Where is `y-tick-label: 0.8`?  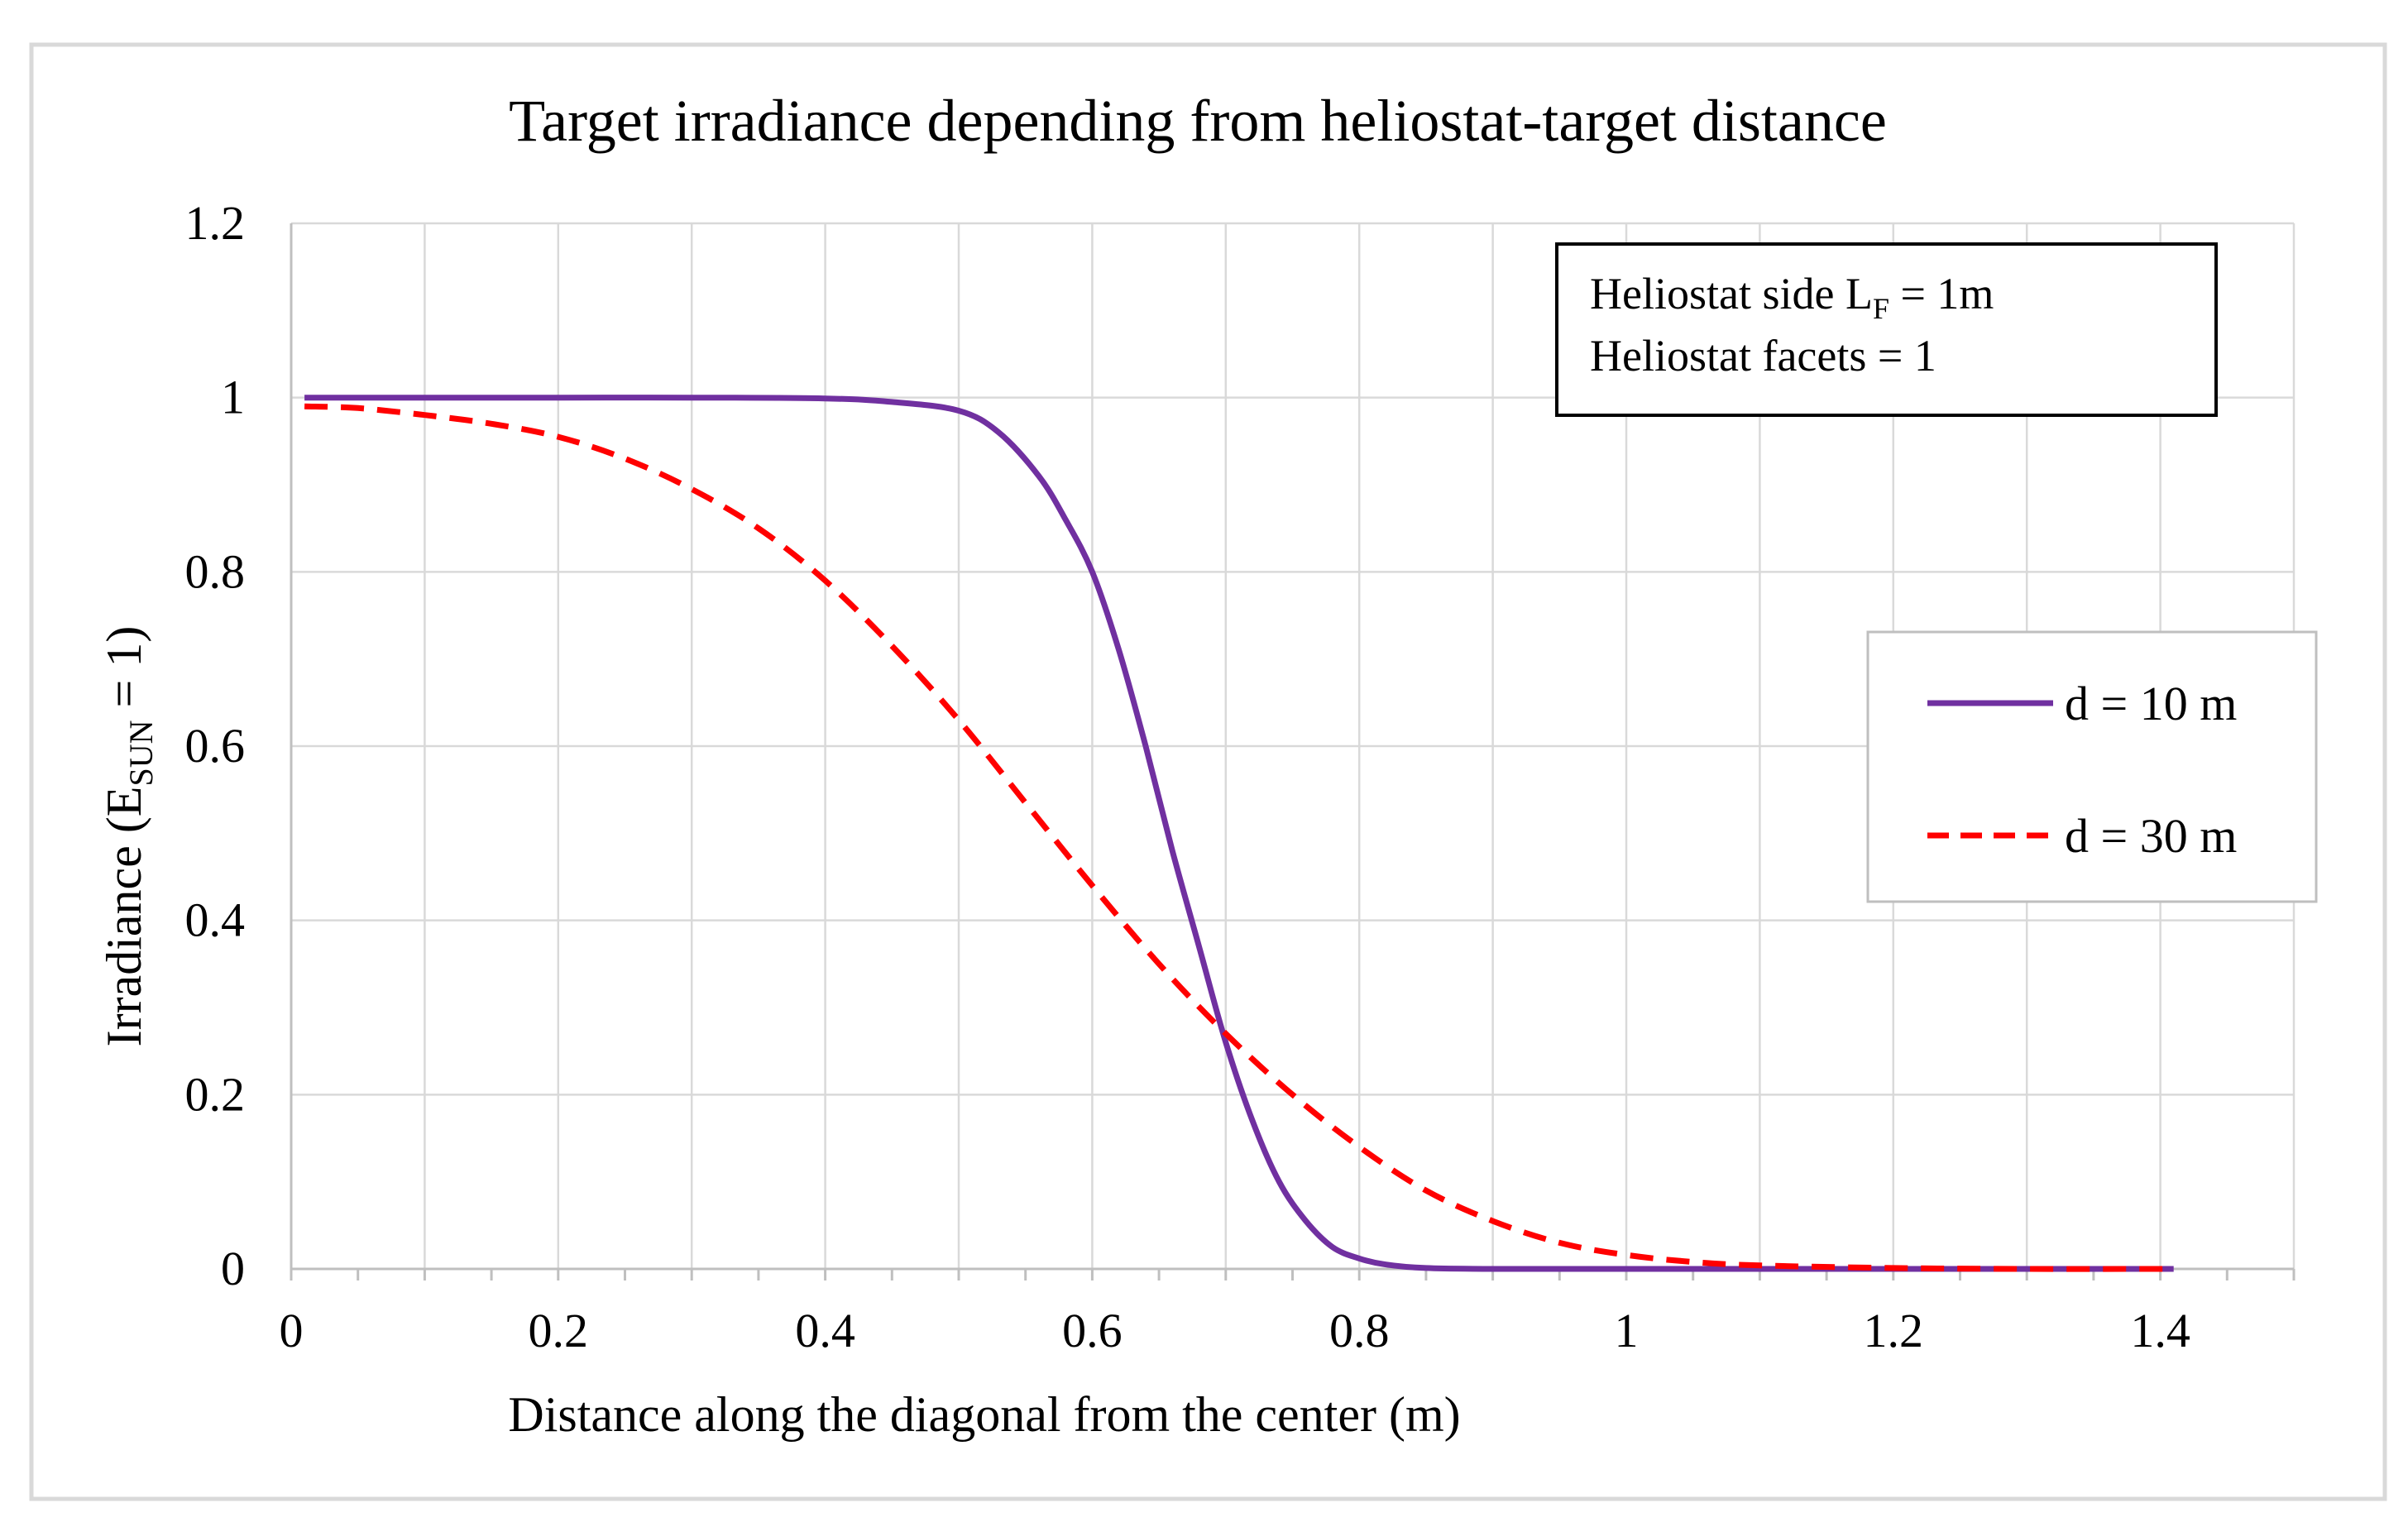
y-tick-label: 0.8 is located at coordinates (215, 571).